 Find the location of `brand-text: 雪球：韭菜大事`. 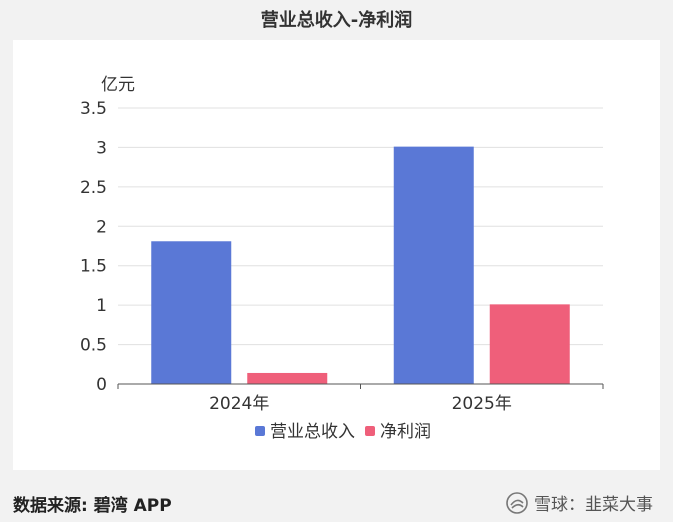

brand-text: 雪球：韭菜大事 is located at coordinates (593, 505).